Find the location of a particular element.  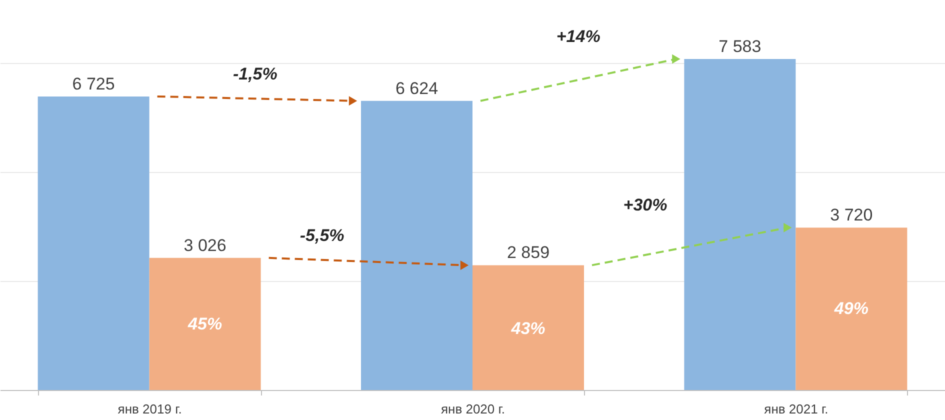

text: +14% is located at coordinates (578, 36).